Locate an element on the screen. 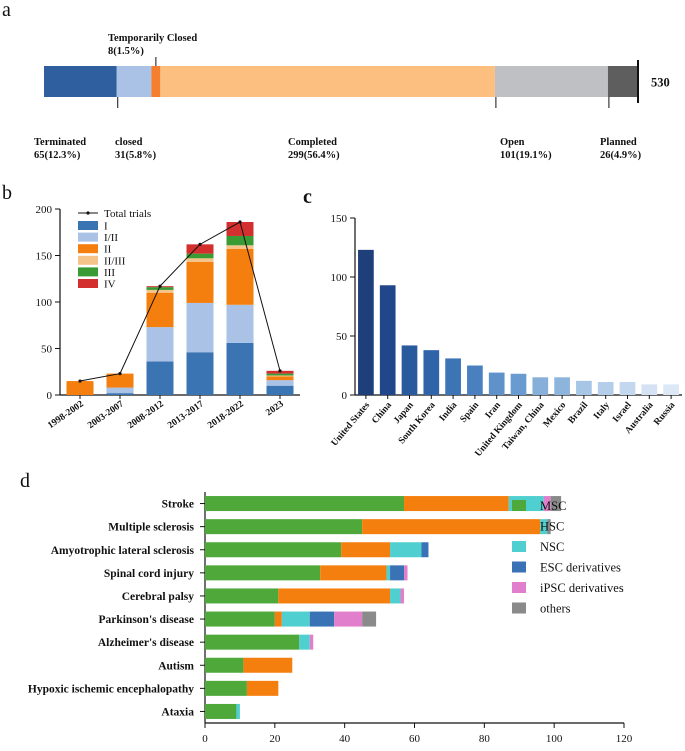 The height and width of the screenshot is (751, 685). bar-ii-1998-2002 is located at coordinates (80, 388).